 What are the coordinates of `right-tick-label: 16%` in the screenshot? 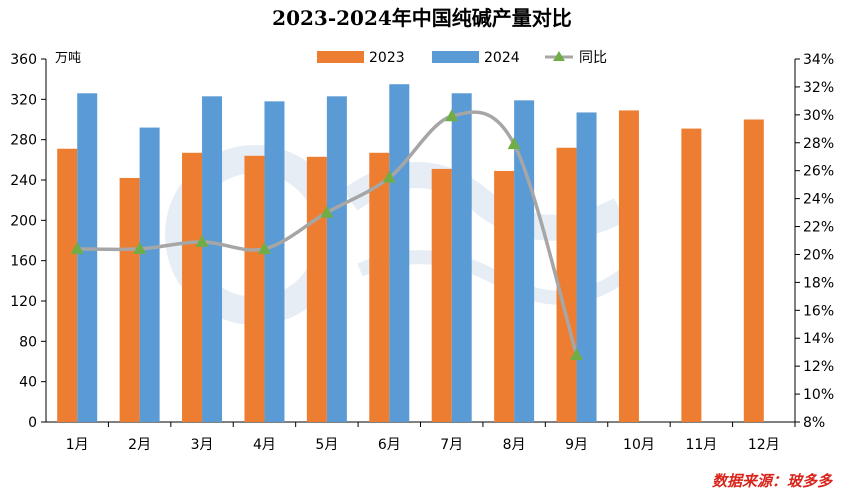 It's located at (818, 311).